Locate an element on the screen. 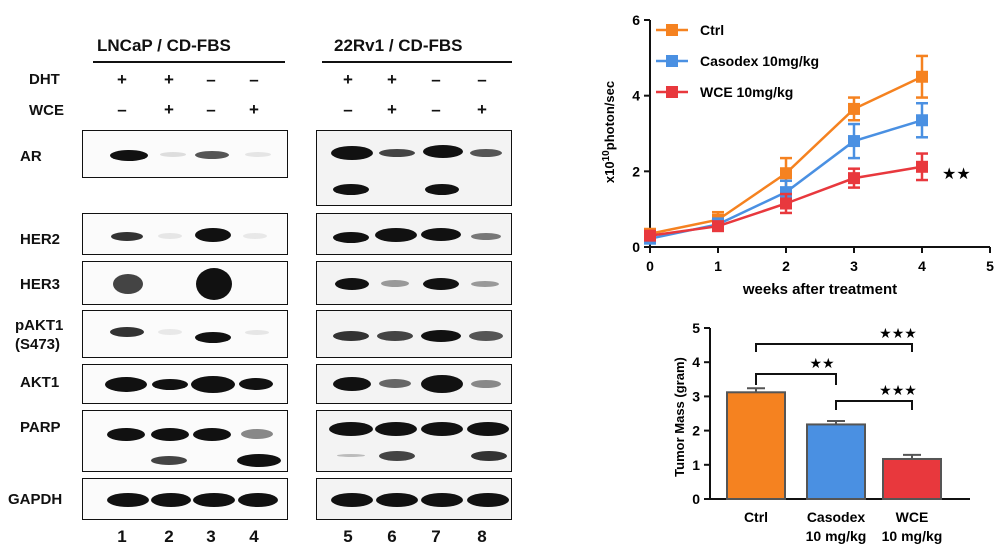 The height and width of the screenshot is (551, 1000). 22rv1-wce-sign: + is located at coordinates (392, 109).